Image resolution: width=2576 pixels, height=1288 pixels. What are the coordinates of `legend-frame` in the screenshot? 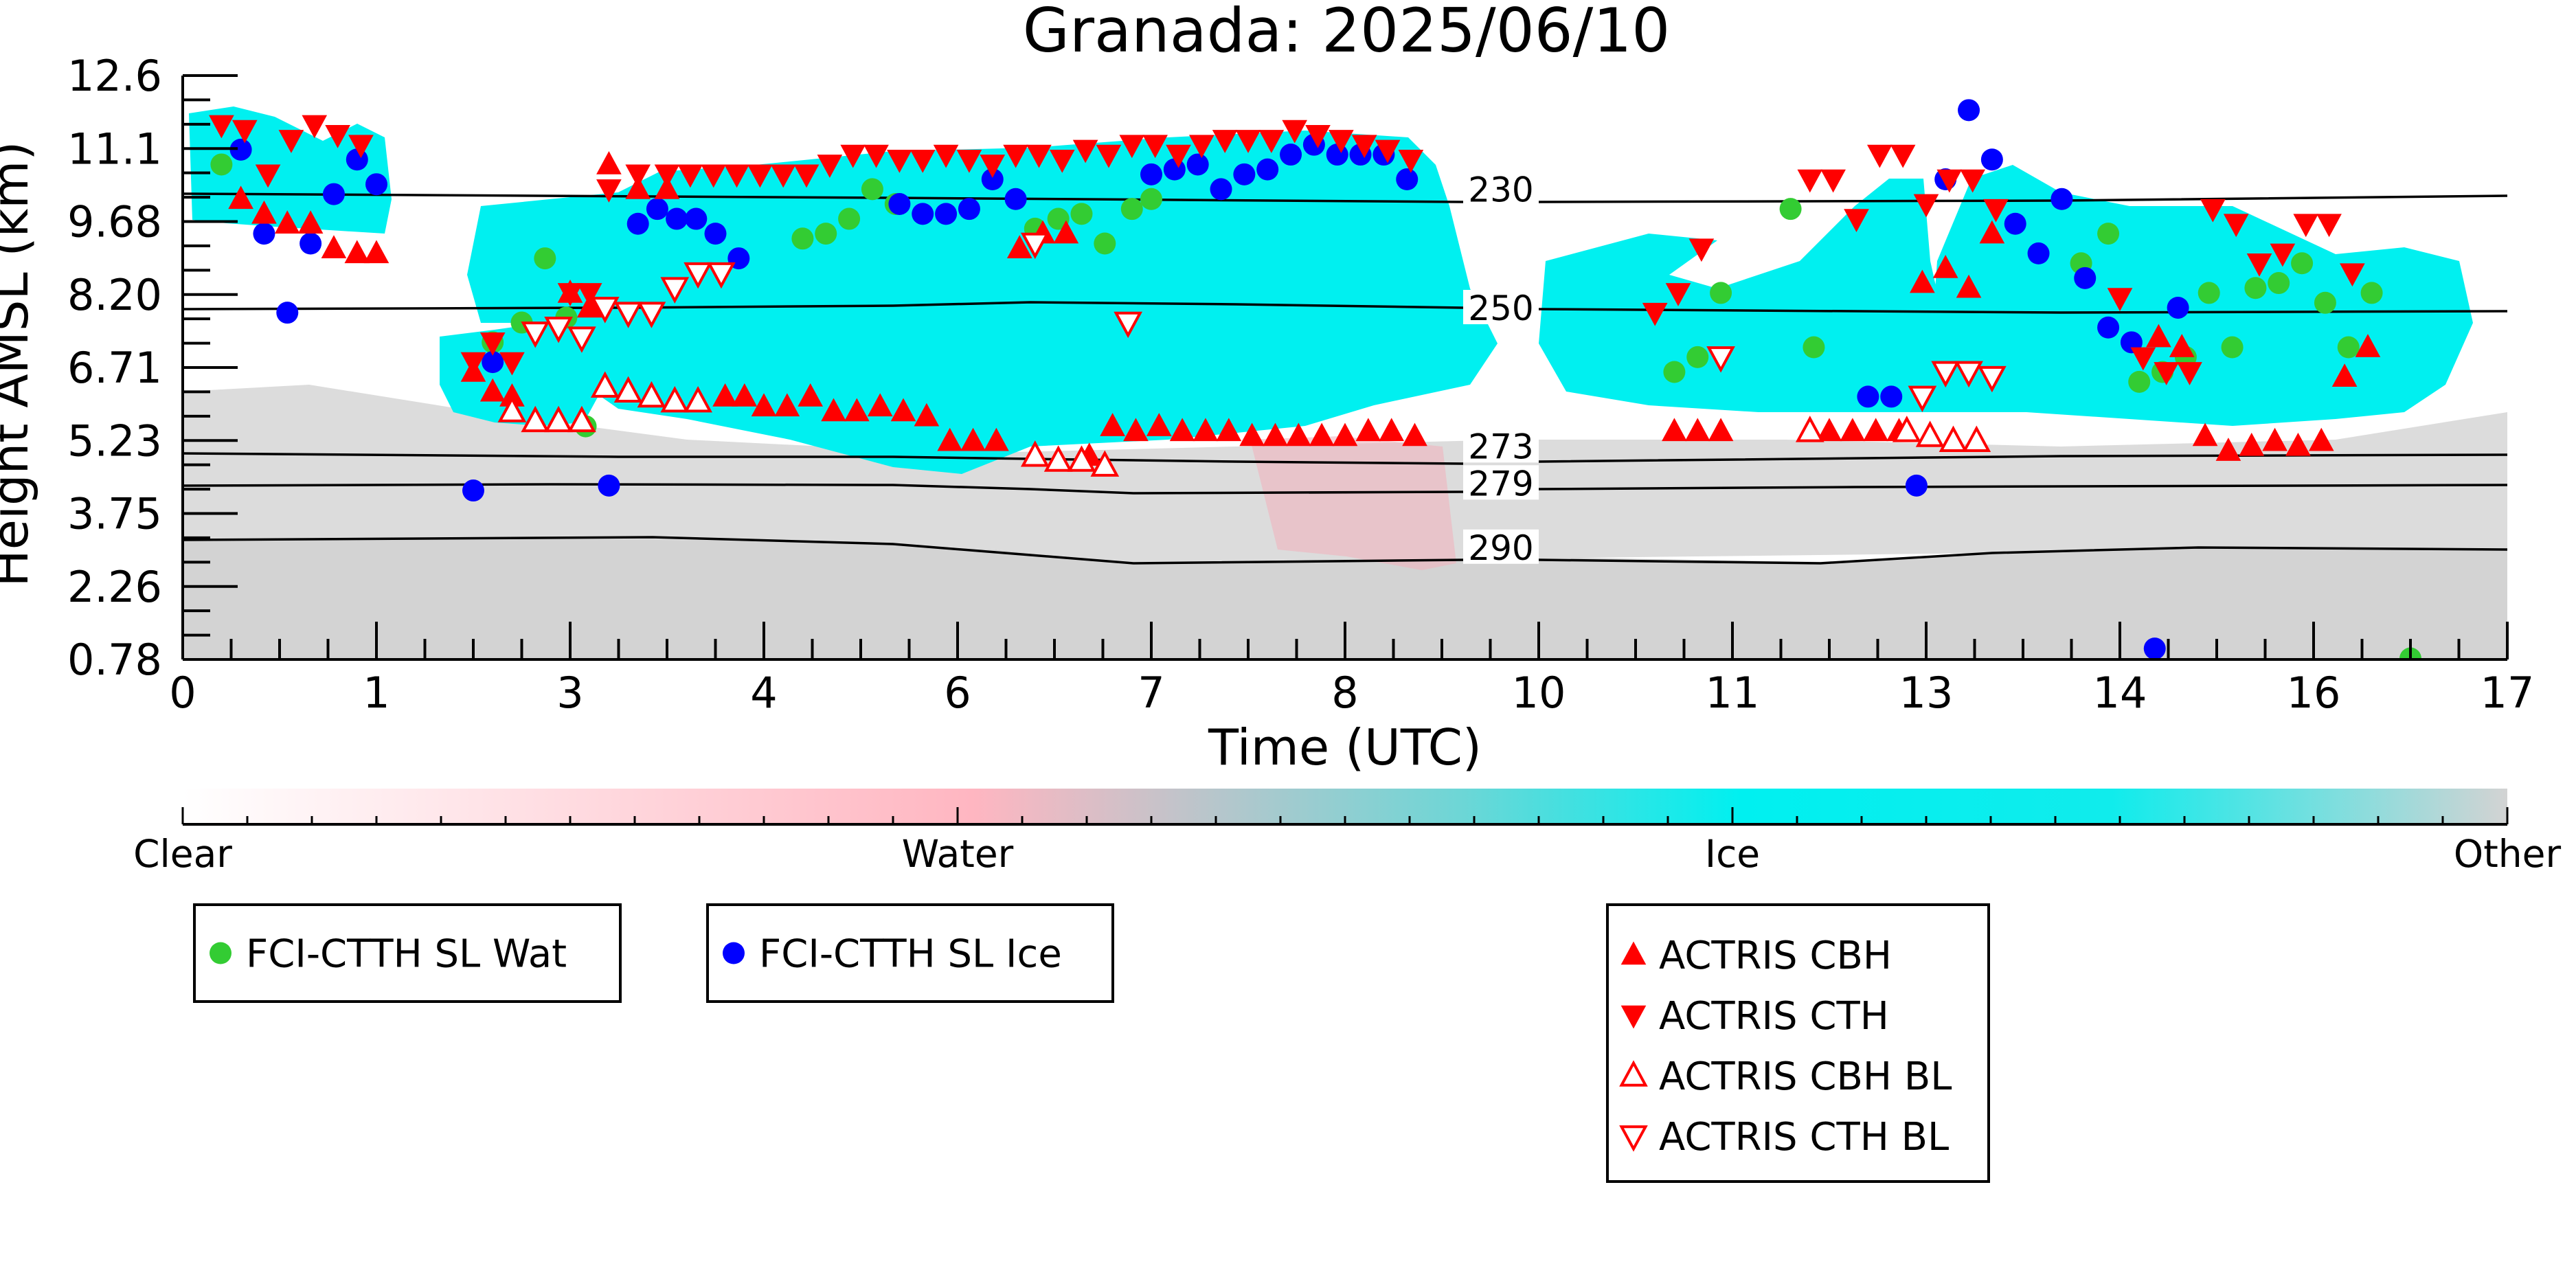 It's located at (1798, 1043).